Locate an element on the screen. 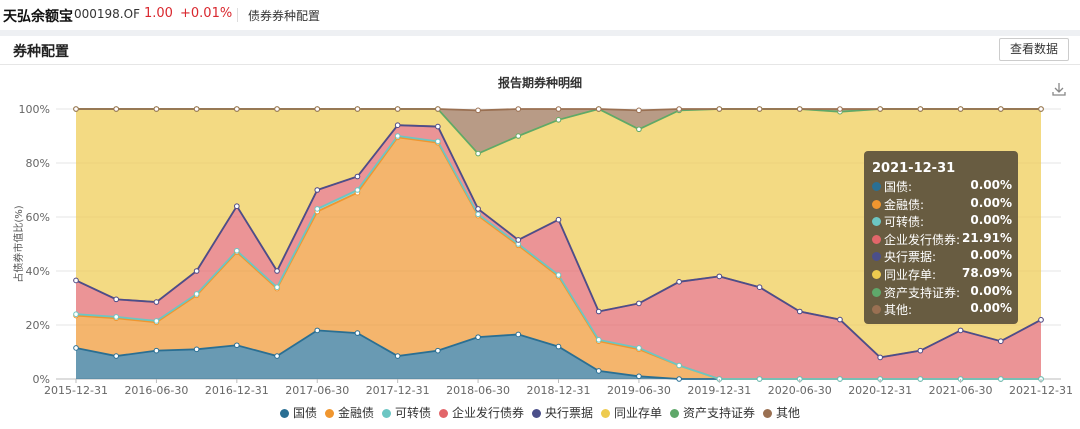  download-icon is located at coordinates (1059, 89).